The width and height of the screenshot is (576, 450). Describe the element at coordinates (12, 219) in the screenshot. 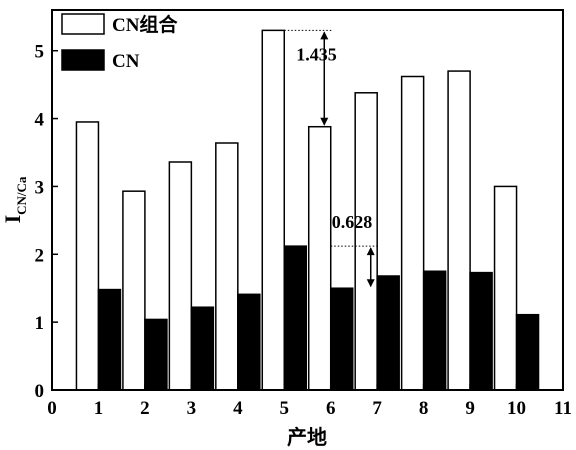

I see `y-axis-label-main: I` at that location.